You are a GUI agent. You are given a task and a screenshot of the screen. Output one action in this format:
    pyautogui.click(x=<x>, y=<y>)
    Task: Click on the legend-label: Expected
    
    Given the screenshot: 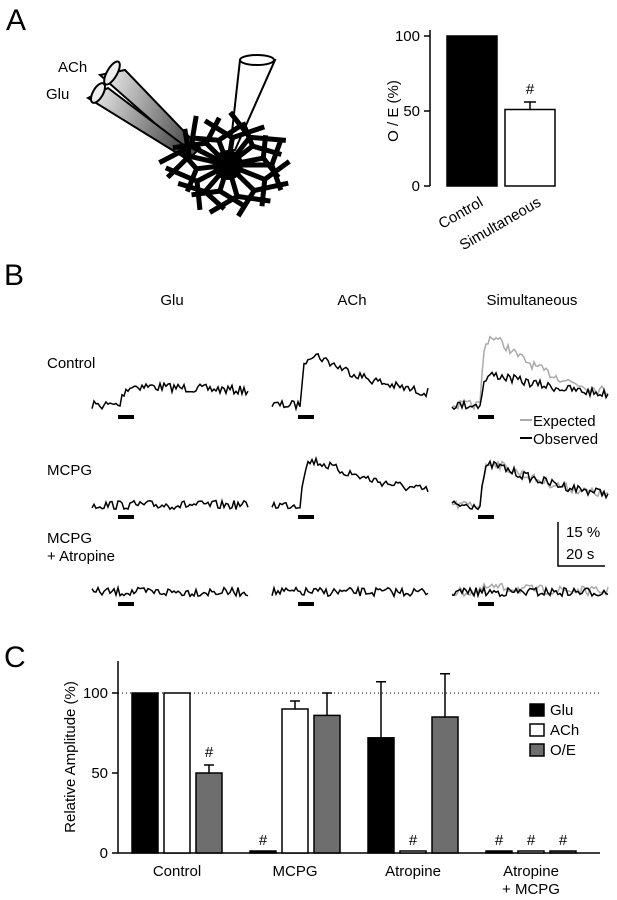 What is the action you would take?
    pyautogui.click(x=564, y=421)
    